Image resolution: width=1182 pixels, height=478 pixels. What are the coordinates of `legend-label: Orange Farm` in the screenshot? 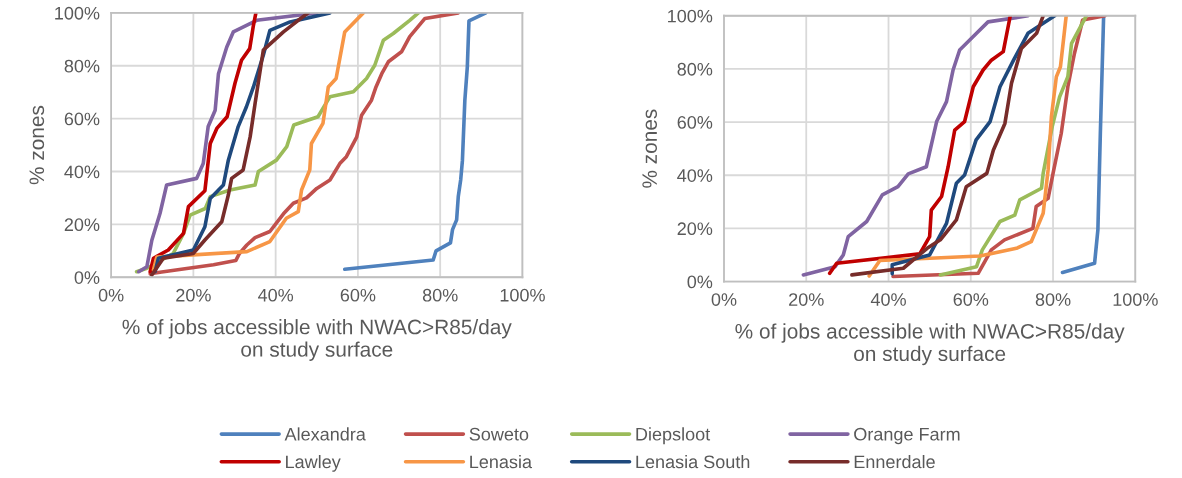 It's located at (907, 436).